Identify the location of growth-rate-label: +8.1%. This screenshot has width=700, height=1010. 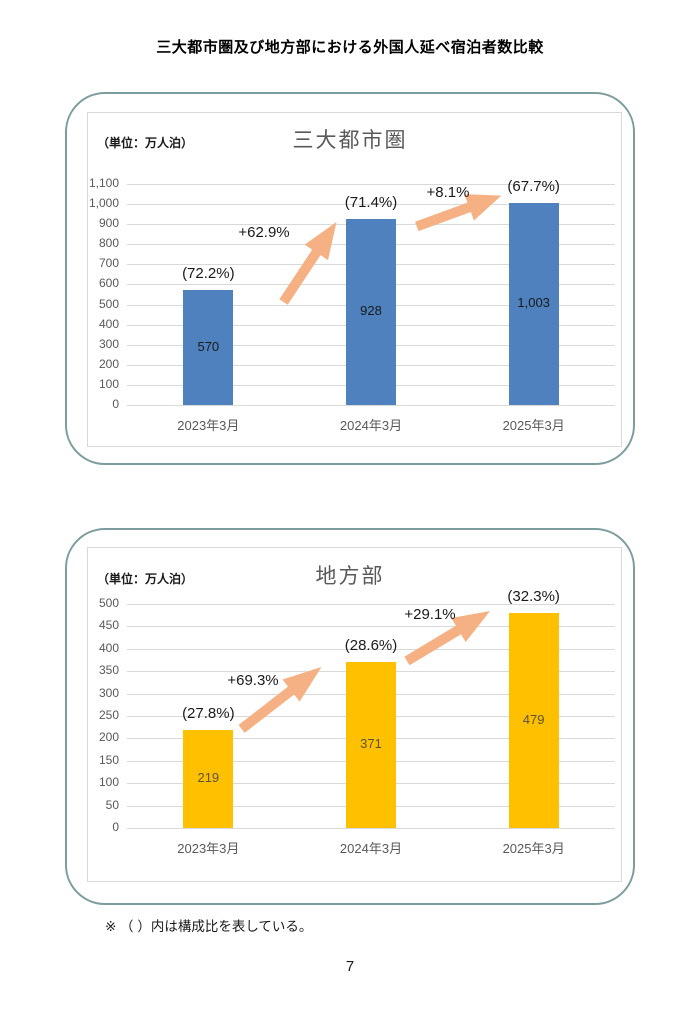
(448, 192).